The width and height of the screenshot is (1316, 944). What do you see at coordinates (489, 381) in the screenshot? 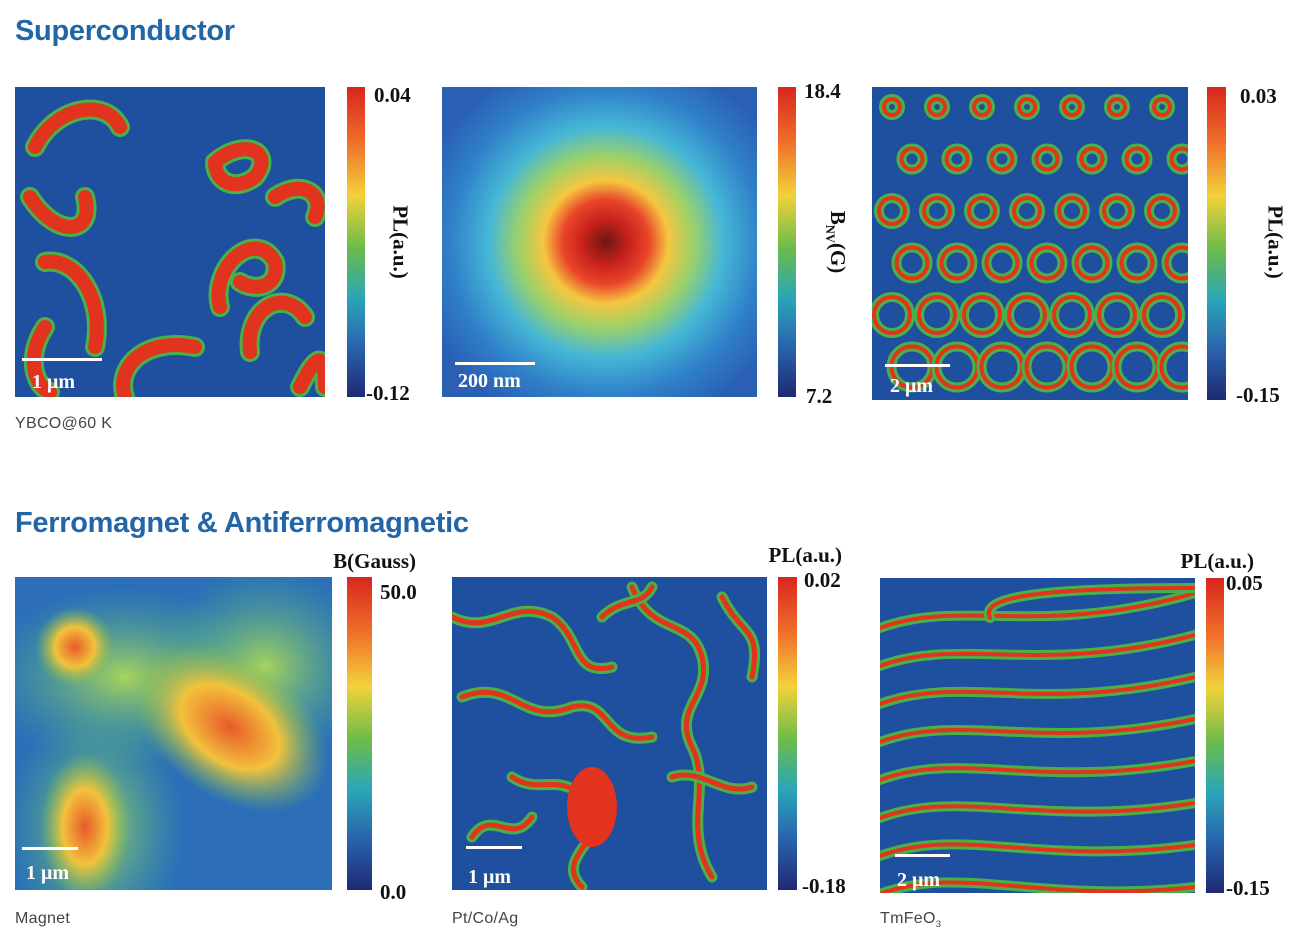
I see `scale-bar-label: 200 nm` at bounding box center [489, 381].